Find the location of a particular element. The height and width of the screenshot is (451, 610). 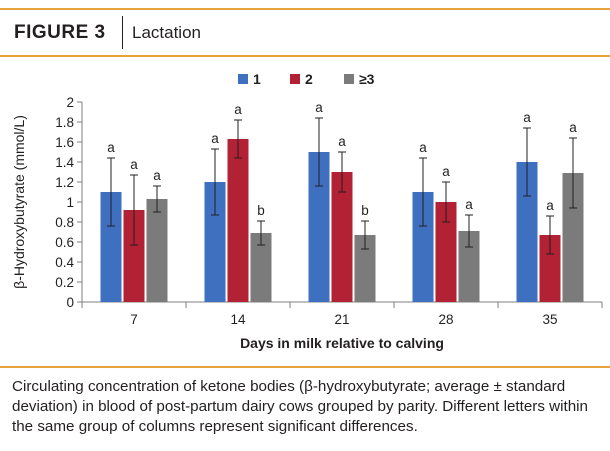

x-tick-label: 35 is located at coordinates (549, 319).